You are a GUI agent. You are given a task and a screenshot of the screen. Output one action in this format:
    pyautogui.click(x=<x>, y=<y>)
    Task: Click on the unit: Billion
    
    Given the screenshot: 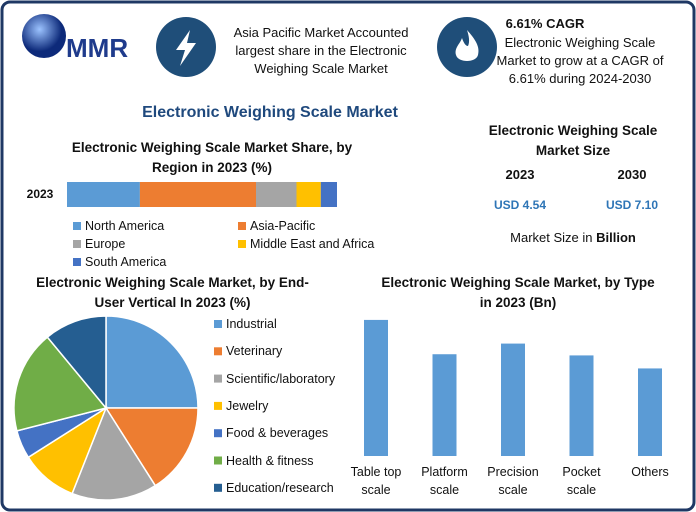 What is the action you would take?
    pyautogui.click(x=616, y=237)
    